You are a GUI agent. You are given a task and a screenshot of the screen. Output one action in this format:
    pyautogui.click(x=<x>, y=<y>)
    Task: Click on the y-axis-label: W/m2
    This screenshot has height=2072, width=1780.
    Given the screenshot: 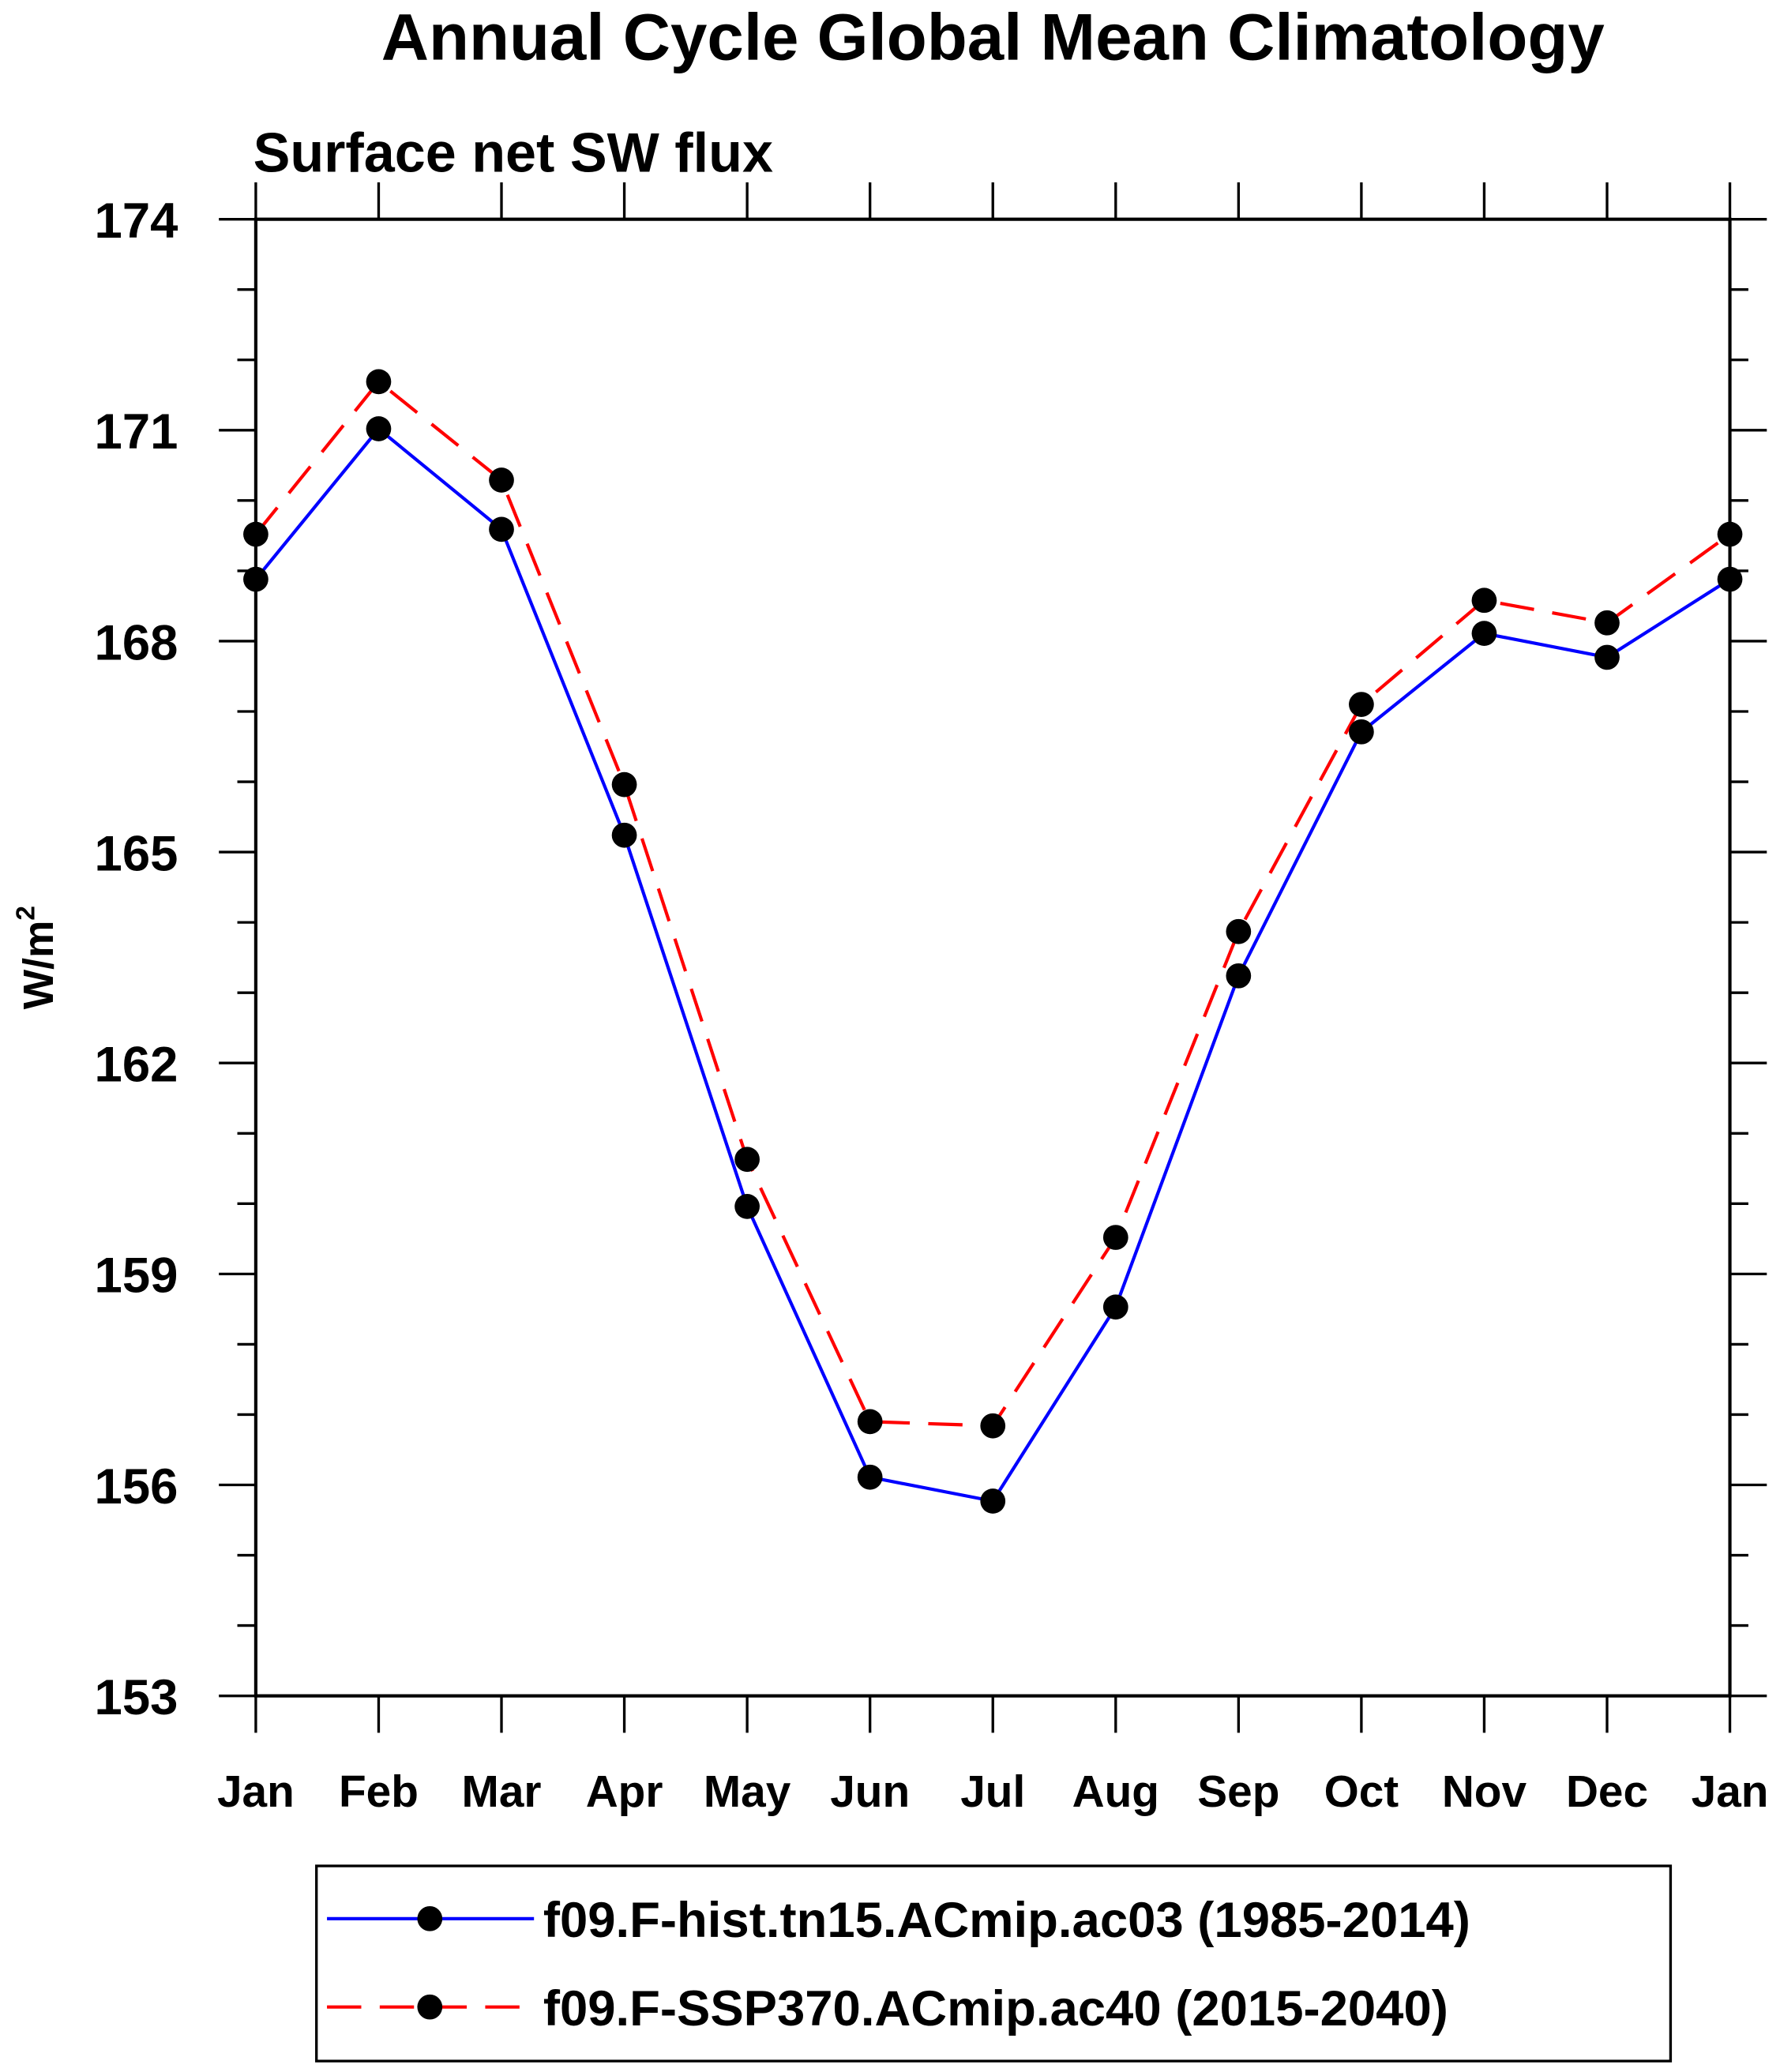 What is the action you would take?
    pyautogui.click(x=36, y=957)
    